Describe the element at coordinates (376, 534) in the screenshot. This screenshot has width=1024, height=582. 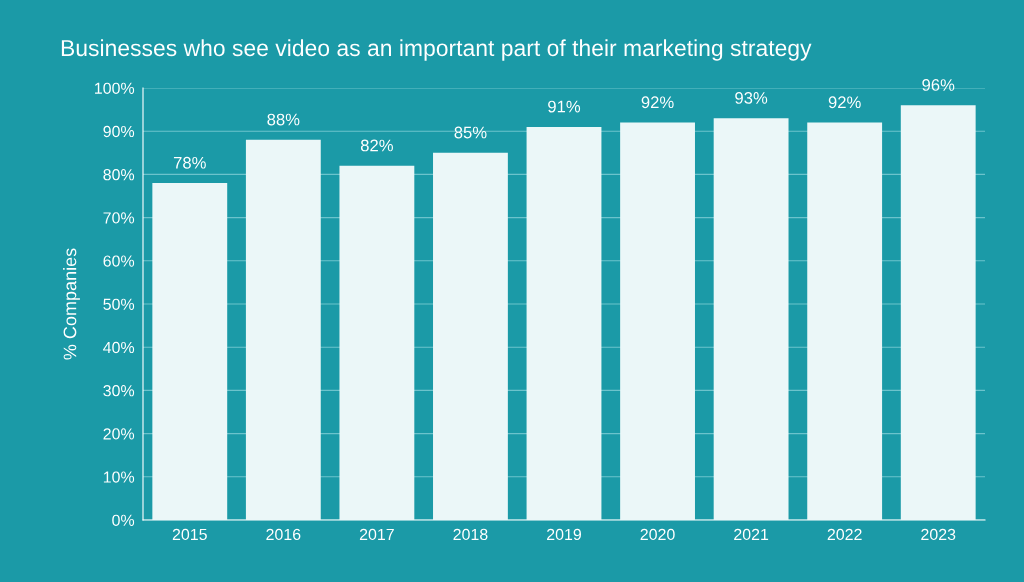
I see `x-tick-label: 2017` at that location.